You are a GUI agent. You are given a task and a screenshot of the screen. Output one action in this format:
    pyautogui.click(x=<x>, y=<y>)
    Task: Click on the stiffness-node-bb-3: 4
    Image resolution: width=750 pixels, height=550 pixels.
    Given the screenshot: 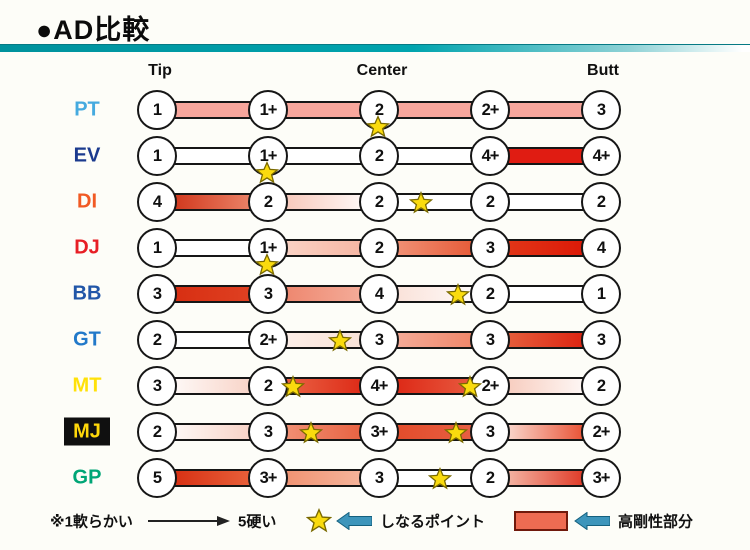 What is the action you would take?
    pyautogui.click(x=379, y=294)
    